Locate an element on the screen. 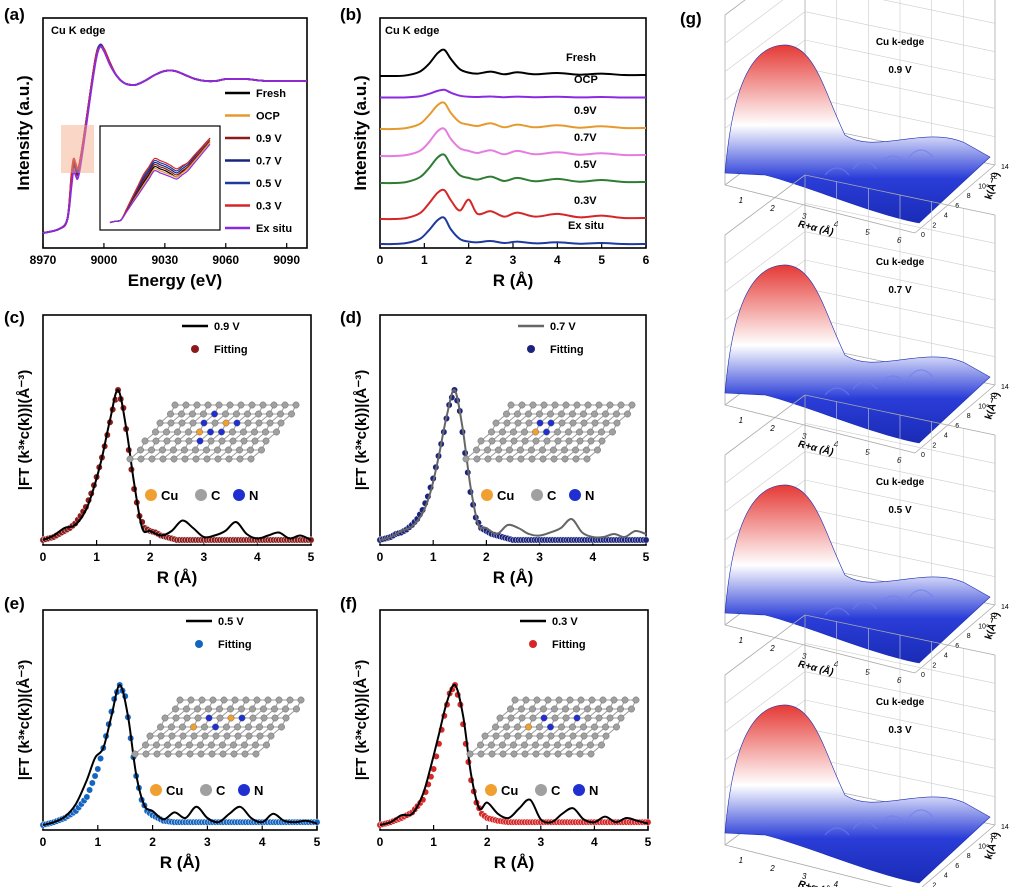  x-tick-label: 9000 is located at coordinates (104, 260).